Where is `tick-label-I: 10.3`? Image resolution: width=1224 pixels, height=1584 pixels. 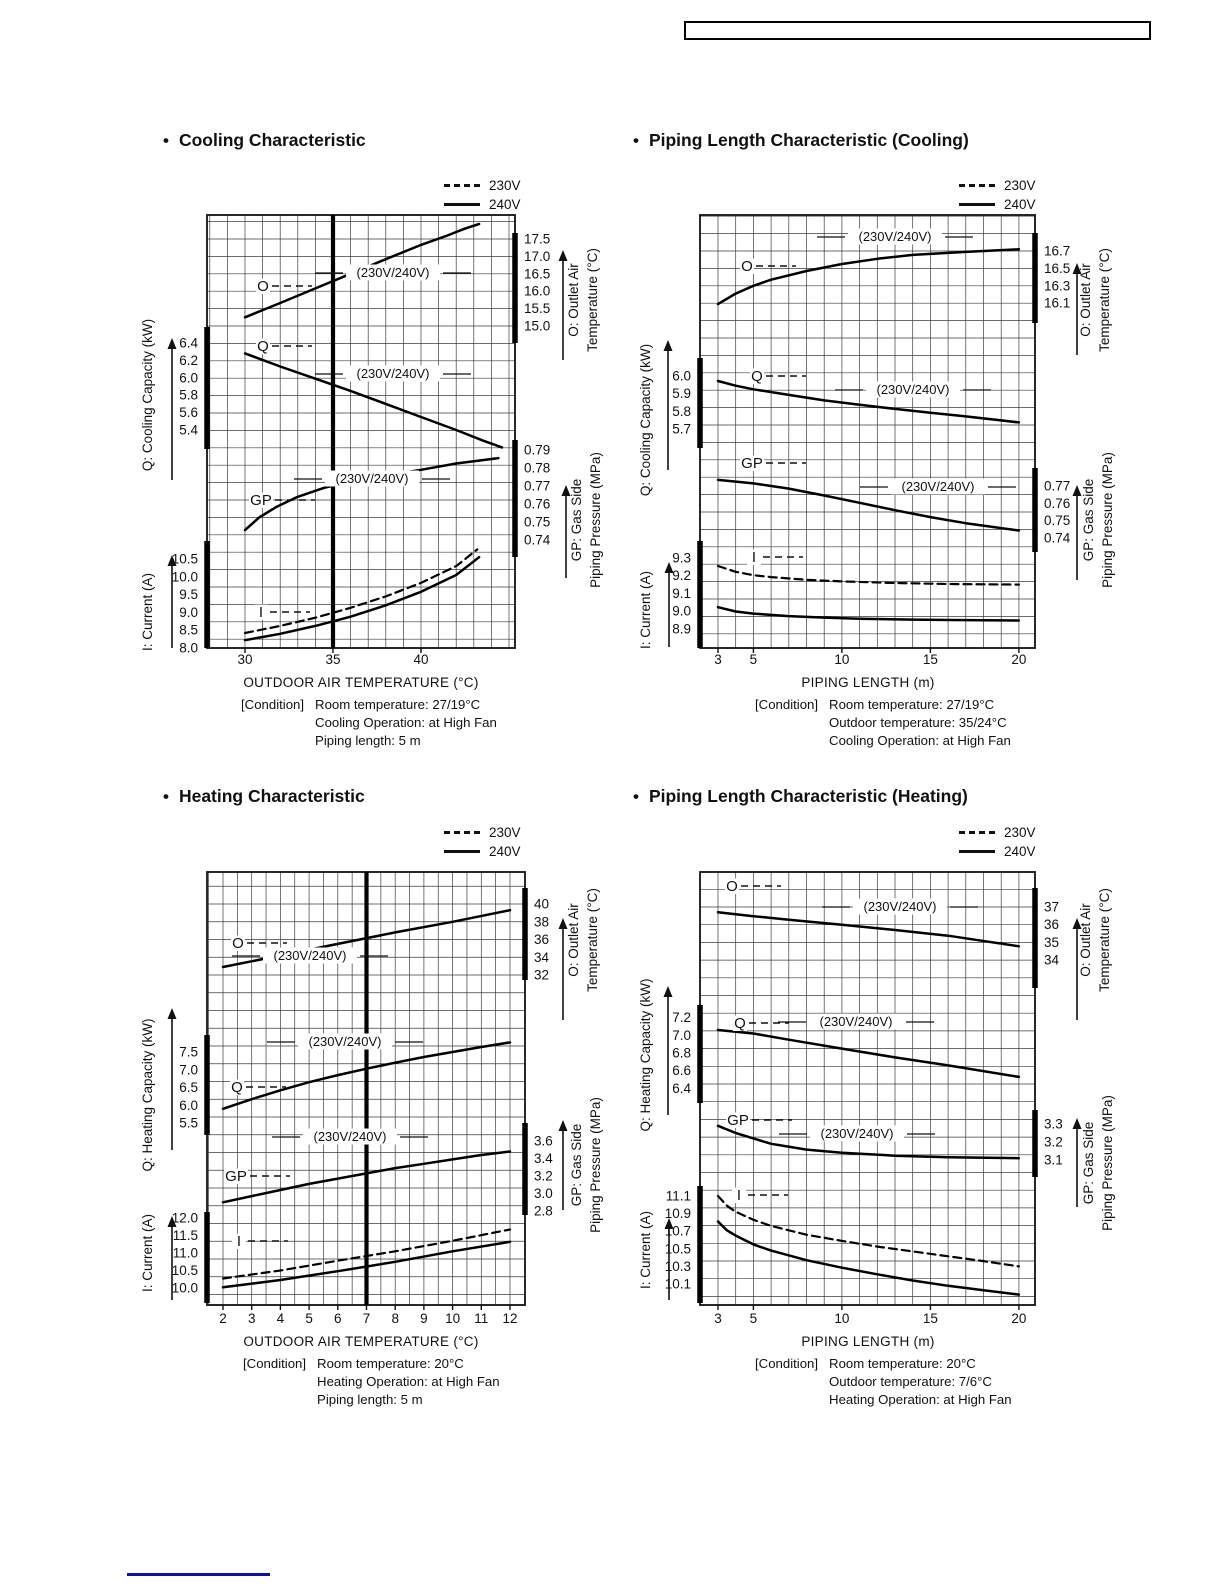 tick-label-I: 10.3 is located at coordinates (678, 1266).